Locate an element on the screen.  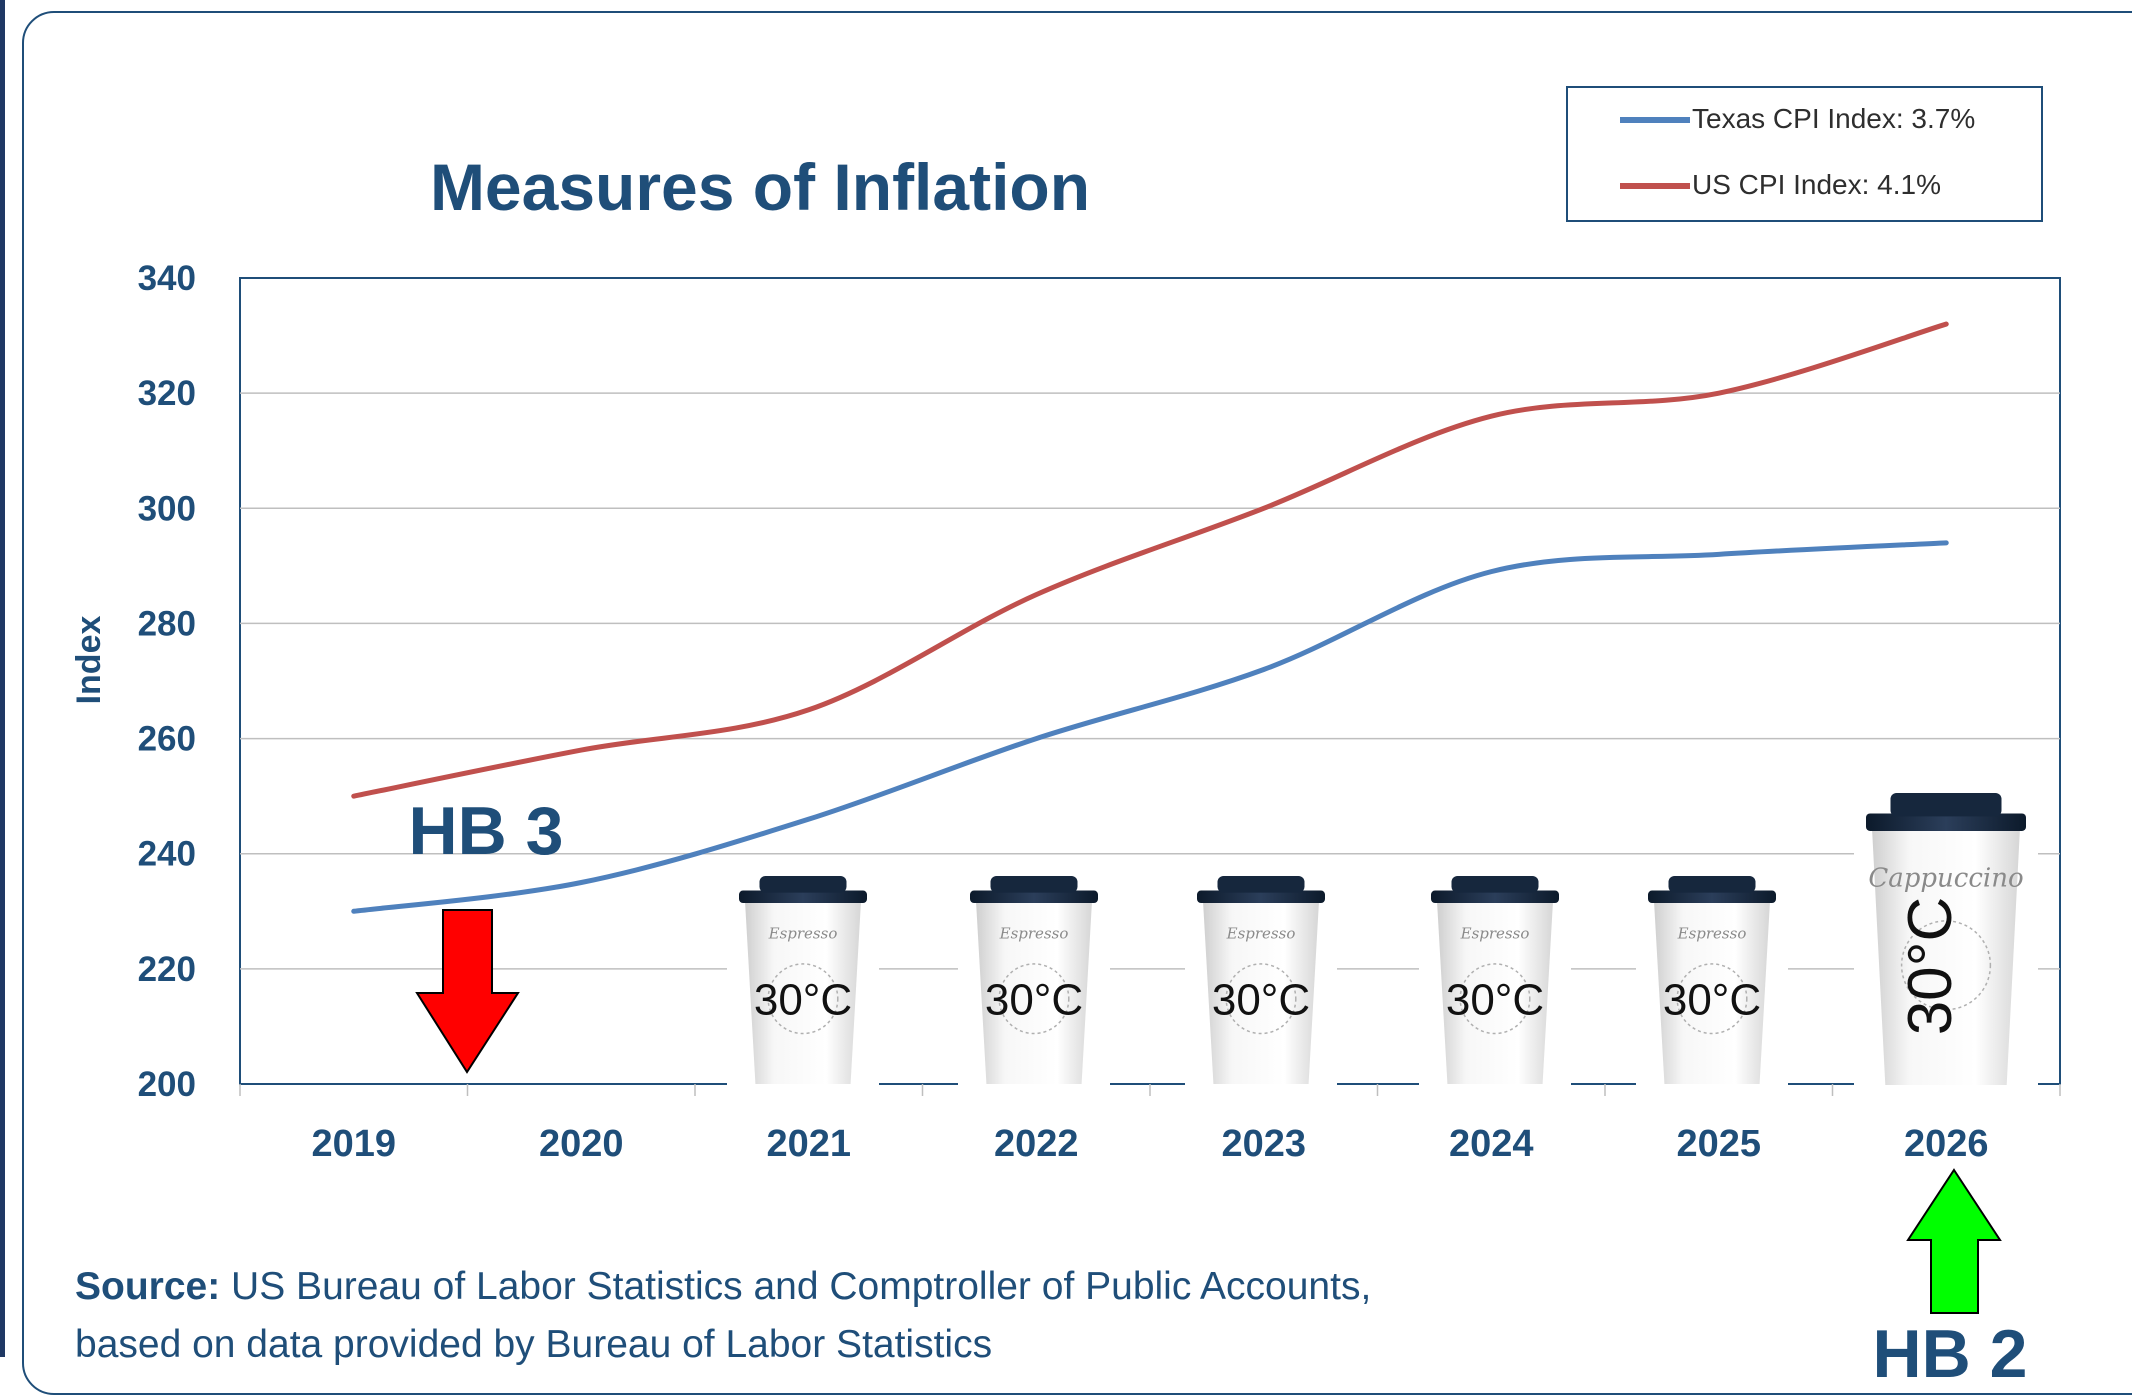
legend: Texas CPI Index: 3.7% US CPI Index: 4.1% is located at coordinates (1804, 154).